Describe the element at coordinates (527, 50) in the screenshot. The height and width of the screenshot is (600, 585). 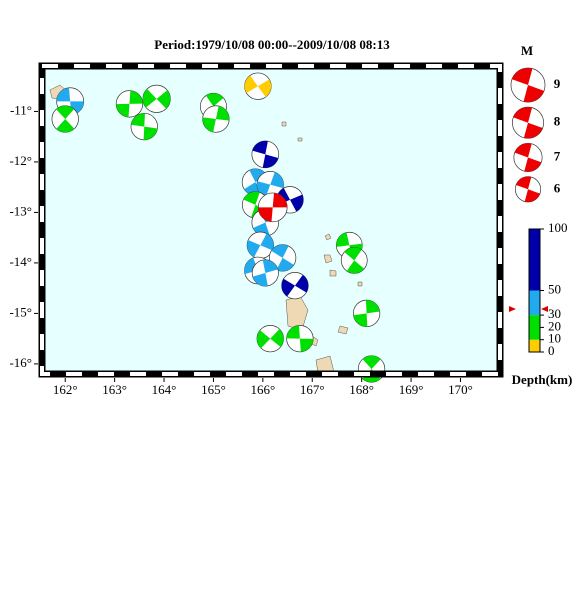
I see `magnitude-title: M` at that location.